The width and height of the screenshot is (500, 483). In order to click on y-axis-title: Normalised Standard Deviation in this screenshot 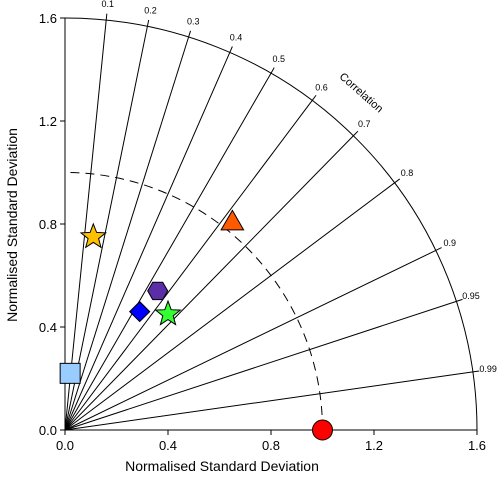, I will do `click(12, 225)`.